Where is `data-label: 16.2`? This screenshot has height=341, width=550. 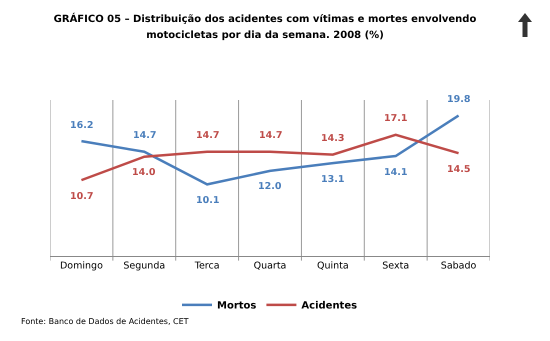 data-label: 16.2 is located at coordinates (82, 125).